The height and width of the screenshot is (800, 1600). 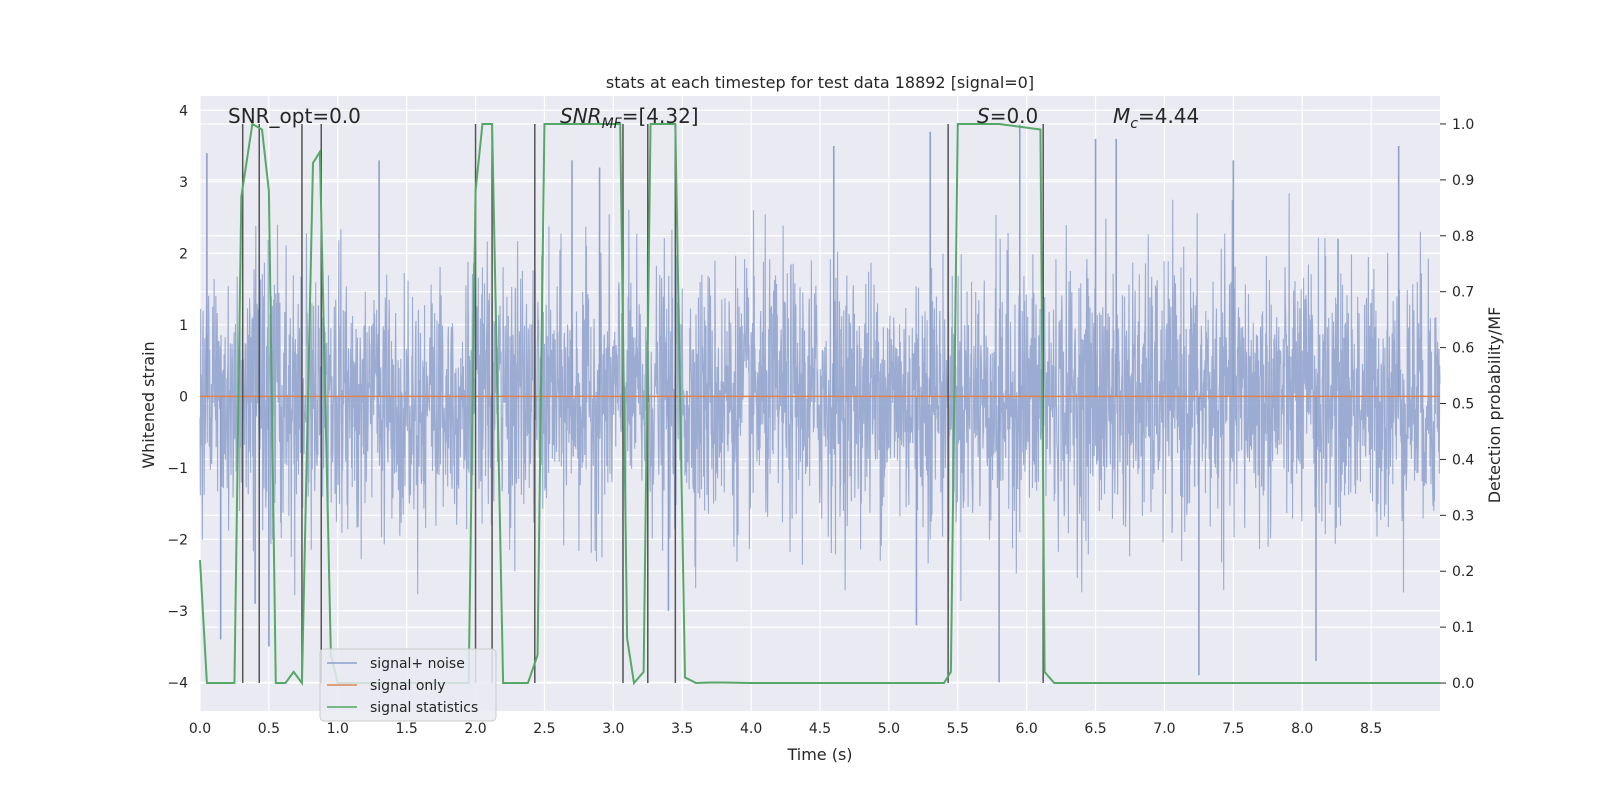 I want to click on y-right-tick-labels: 0.0 0.1 0.2 0.3 0.4 0.5 0.6 0.7 0.8 0.9 1.0, so click(x=1457, y=404).